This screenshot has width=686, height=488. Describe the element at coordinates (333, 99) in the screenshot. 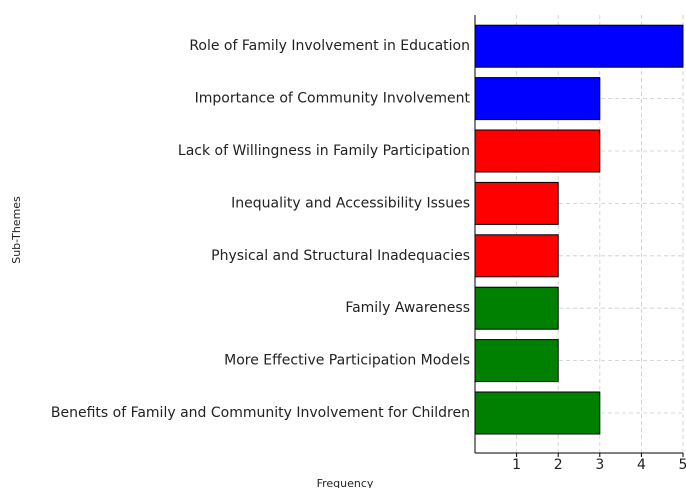

I see `y-tick-label: Importance of Community Involvement` at that location.